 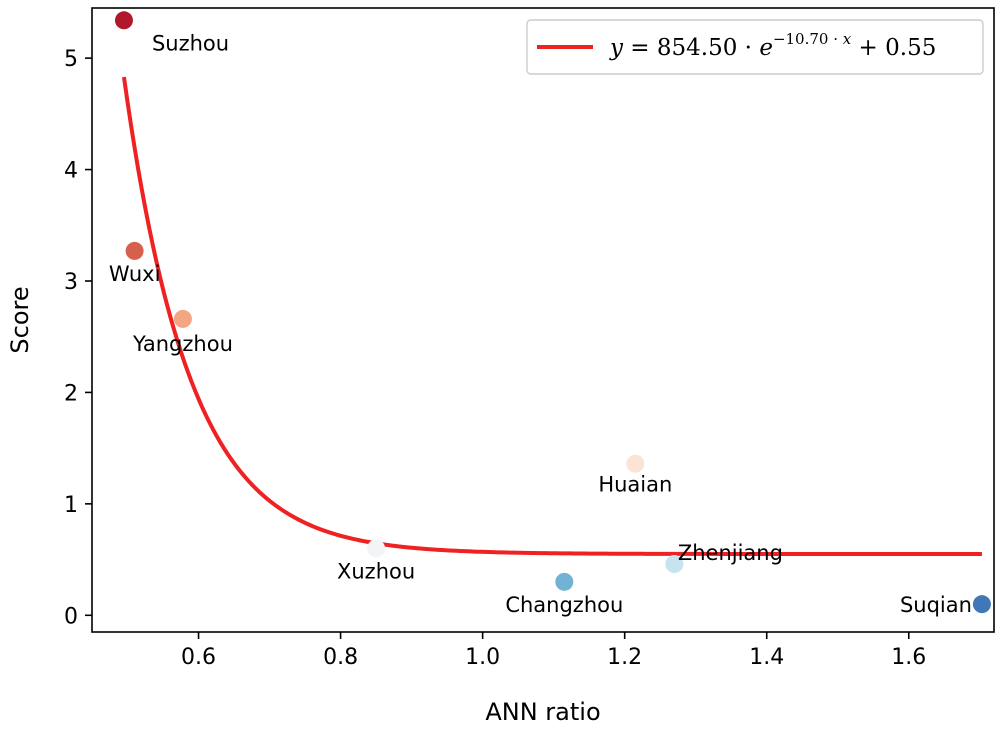 I want to click on y-tick-label-4: 4, so click(x=71, y=171).